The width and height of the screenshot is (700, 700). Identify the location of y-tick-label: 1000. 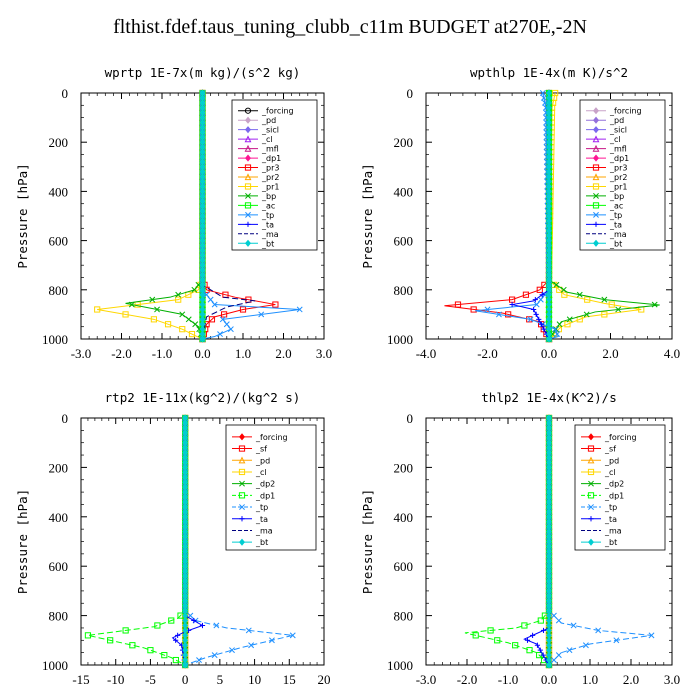
(400, 665).